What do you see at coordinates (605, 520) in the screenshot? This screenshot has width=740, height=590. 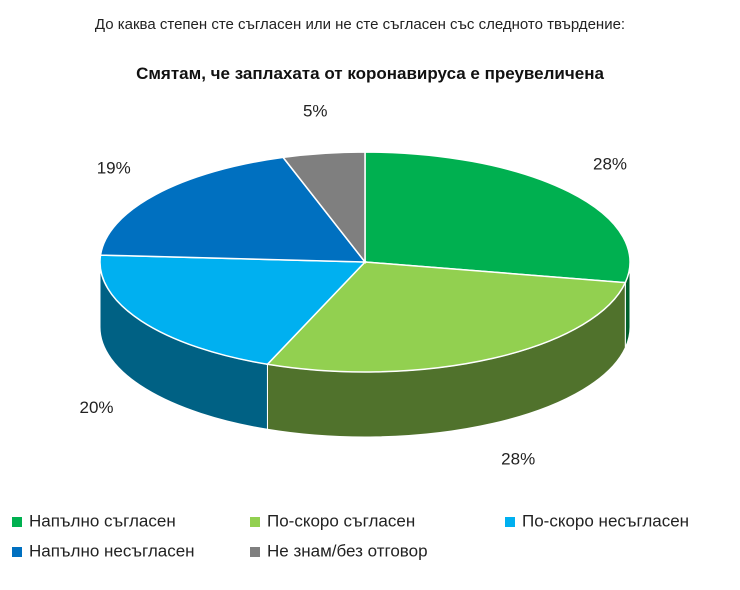 I see `legend-label: По-скоро несъгласен` at bounding box center [605, 520].